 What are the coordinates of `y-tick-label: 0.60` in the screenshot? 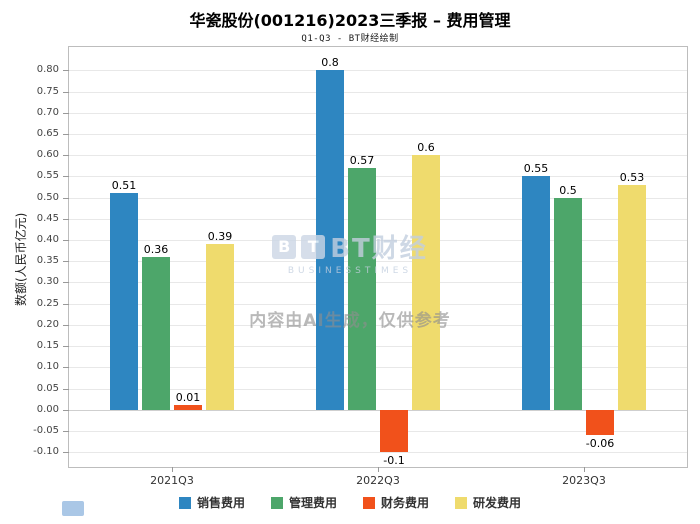 It's located at (47, 155).